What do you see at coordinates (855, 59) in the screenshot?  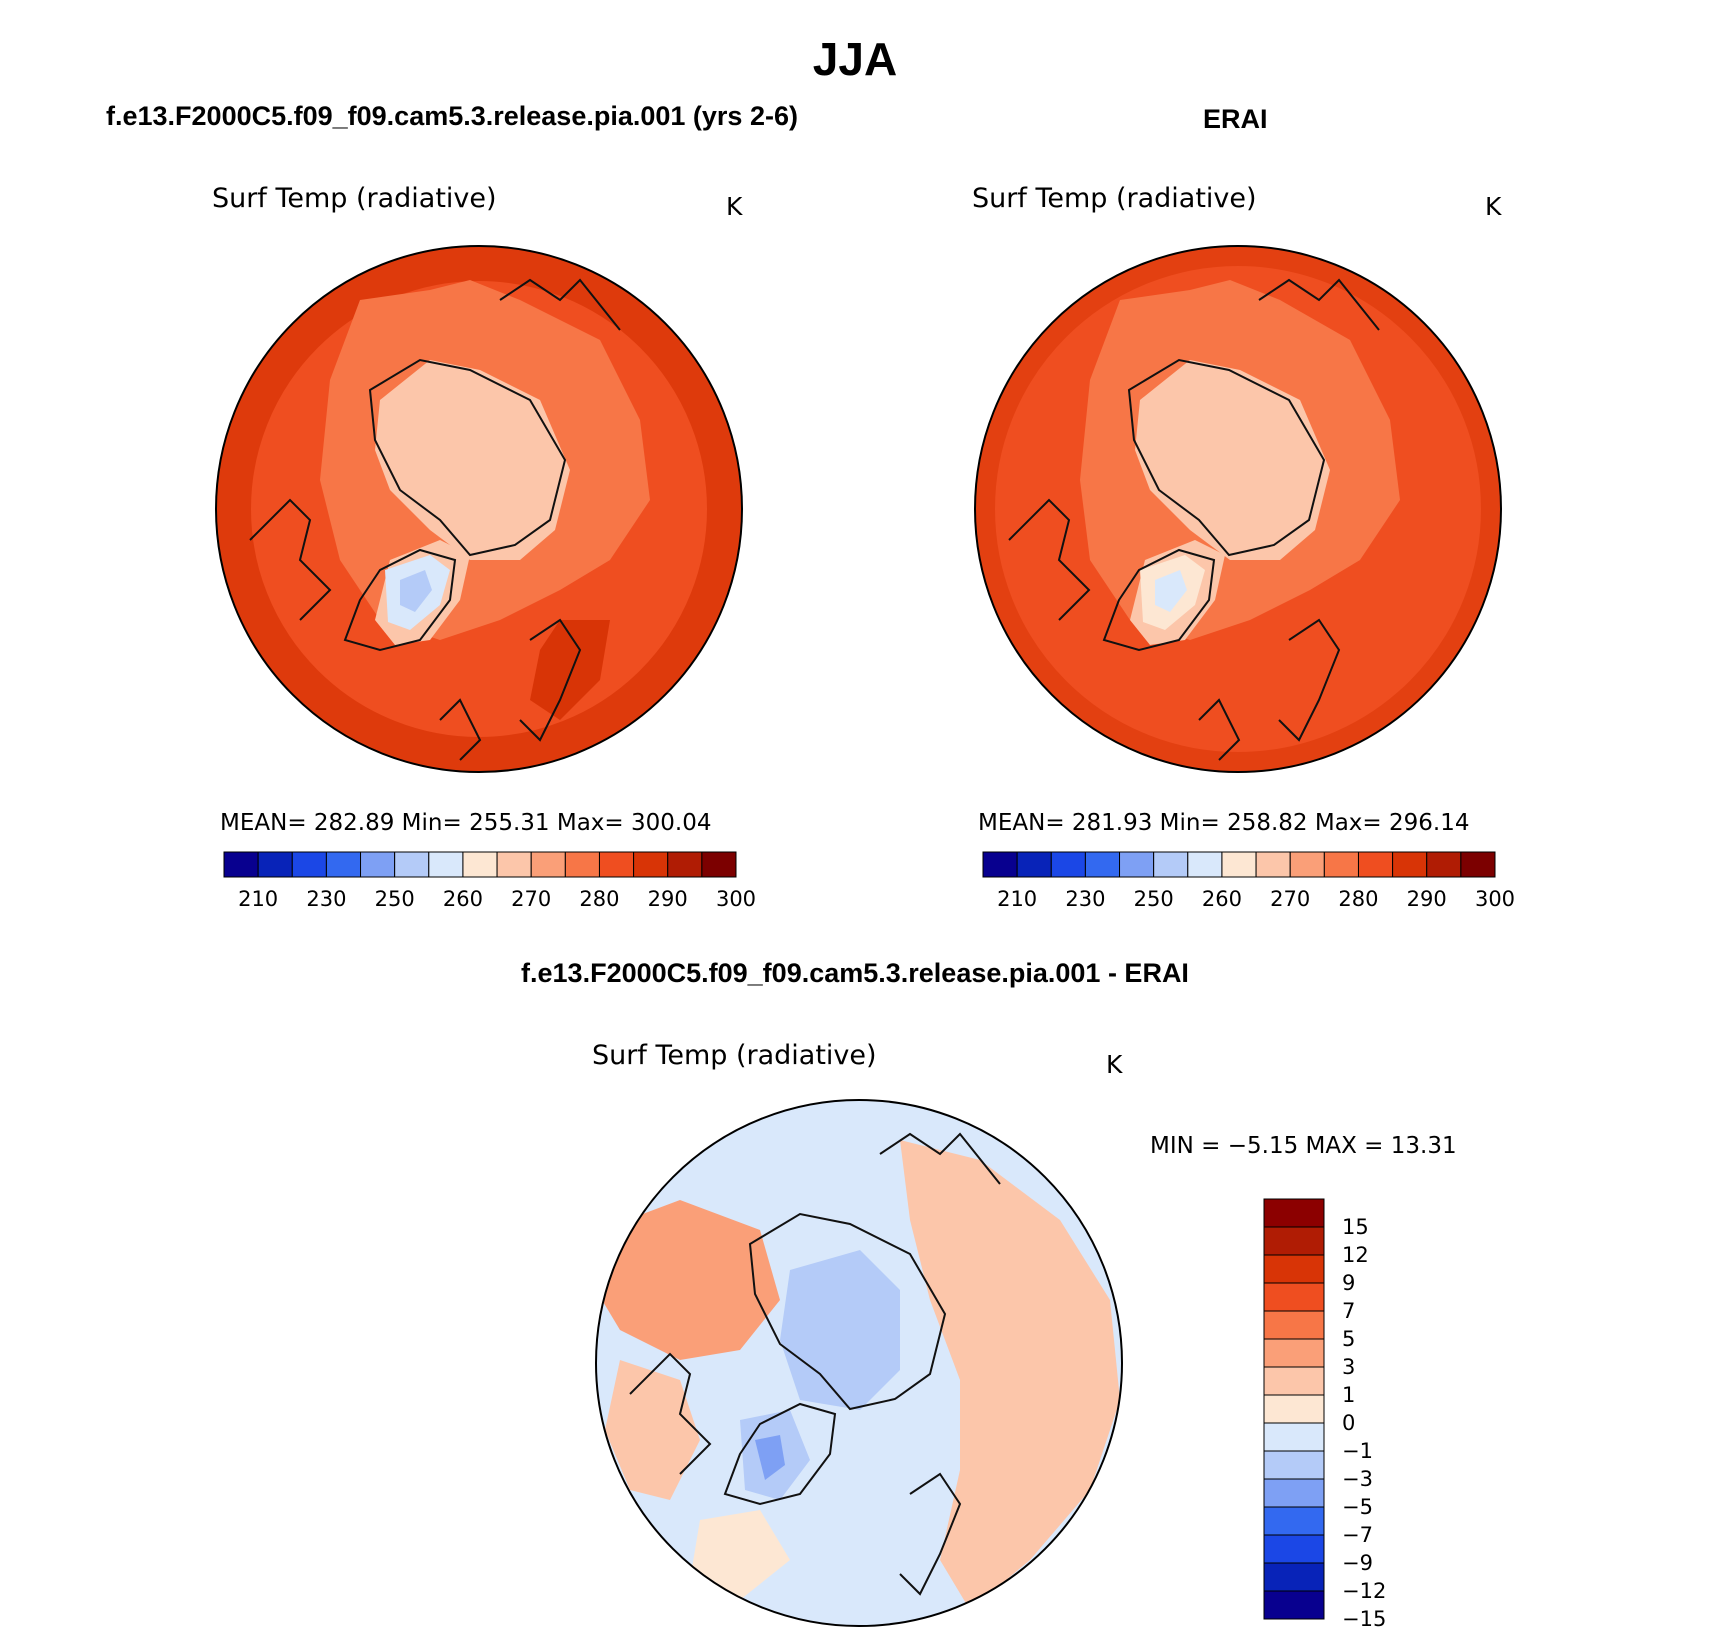 I see `main-title: JJA` at bounding box center [855, 59].